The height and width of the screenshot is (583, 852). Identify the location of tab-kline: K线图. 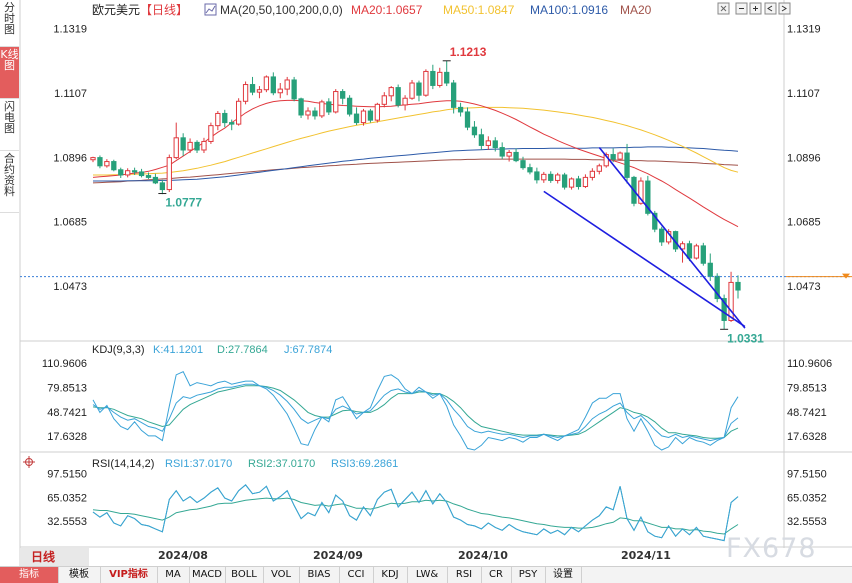
(9, 73).